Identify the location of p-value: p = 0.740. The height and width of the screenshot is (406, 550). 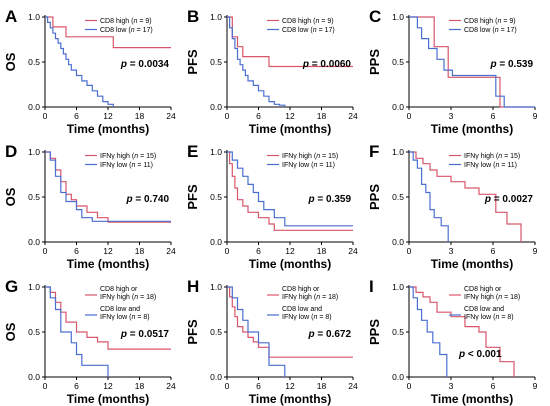
(147, 199).